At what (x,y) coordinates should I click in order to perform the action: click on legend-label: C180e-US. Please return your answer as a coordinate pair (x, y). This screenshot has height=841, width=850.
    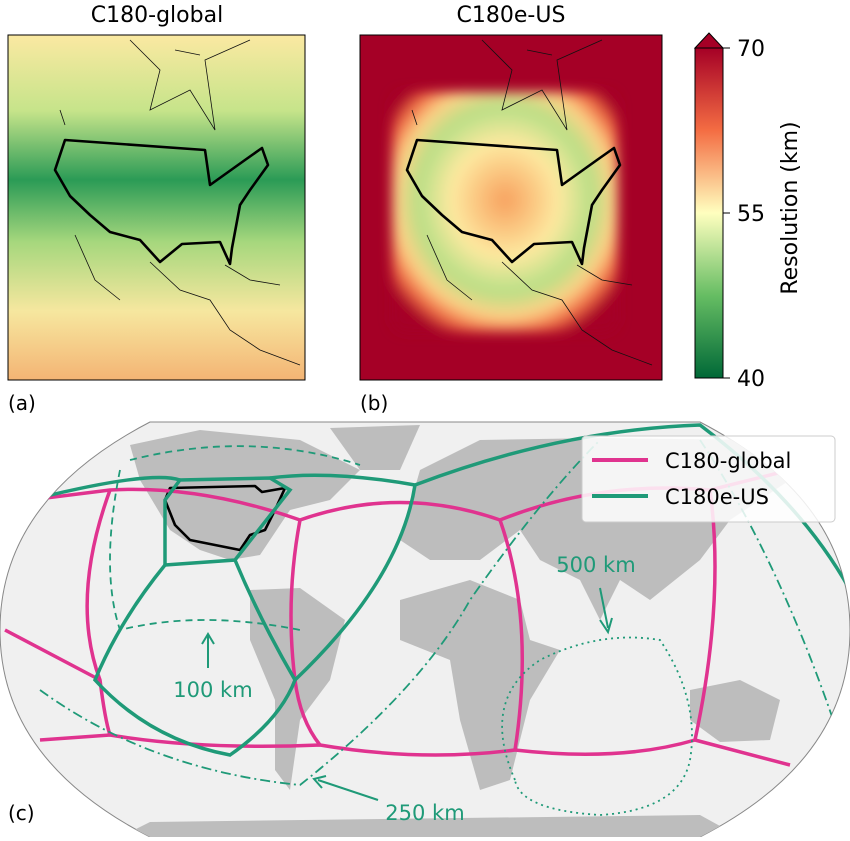
    Looking at the image, I should click on (717, 497).